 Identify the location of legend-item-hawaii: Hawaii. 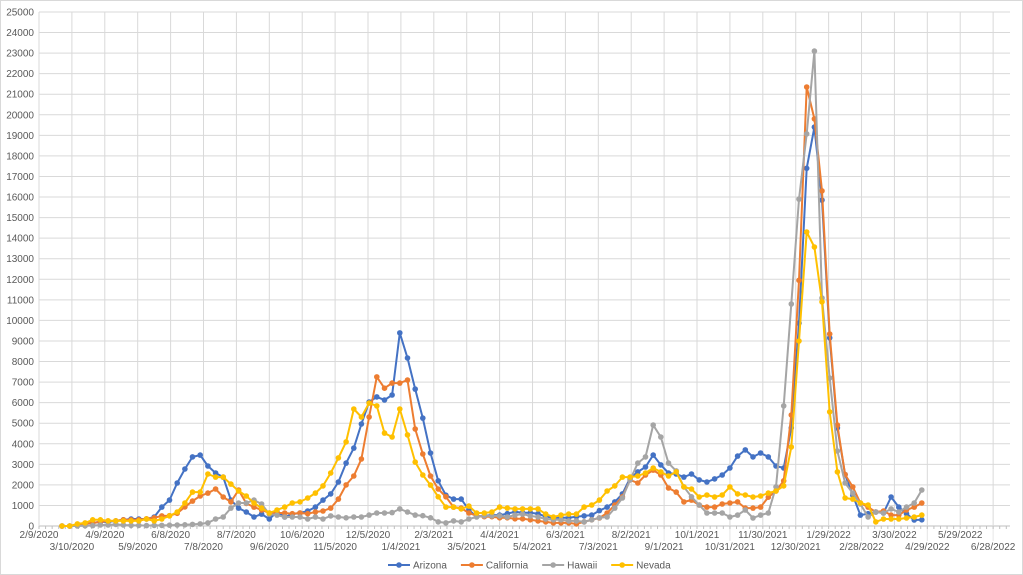
(569, 566).